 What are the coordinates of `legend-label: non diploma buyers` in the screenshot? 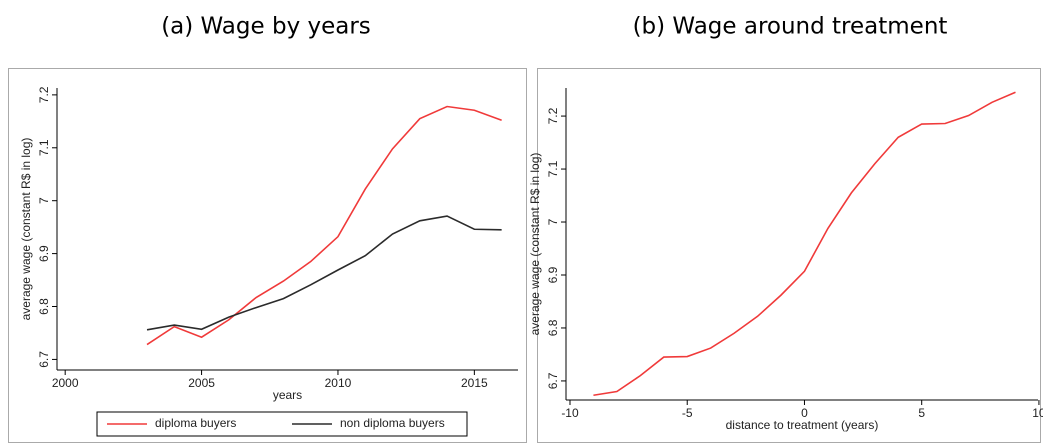 It's located at (392, 423).